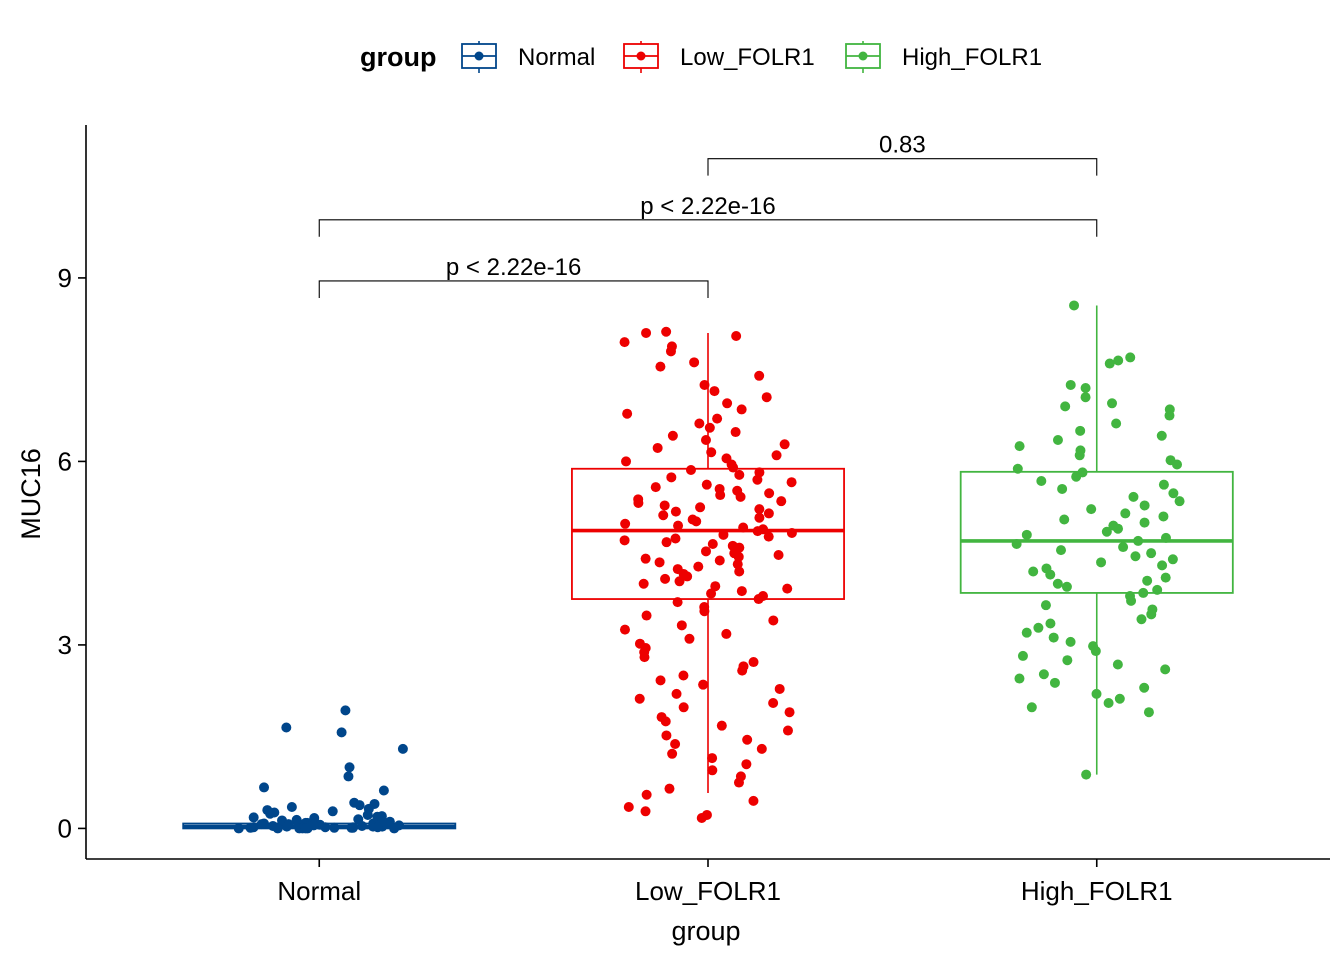  Describe the element at coordinates (708, 215) in the screenshot. I see `comparison-layer: p < 2.22e-16 p < 2.22e-16 0.83` at that location.